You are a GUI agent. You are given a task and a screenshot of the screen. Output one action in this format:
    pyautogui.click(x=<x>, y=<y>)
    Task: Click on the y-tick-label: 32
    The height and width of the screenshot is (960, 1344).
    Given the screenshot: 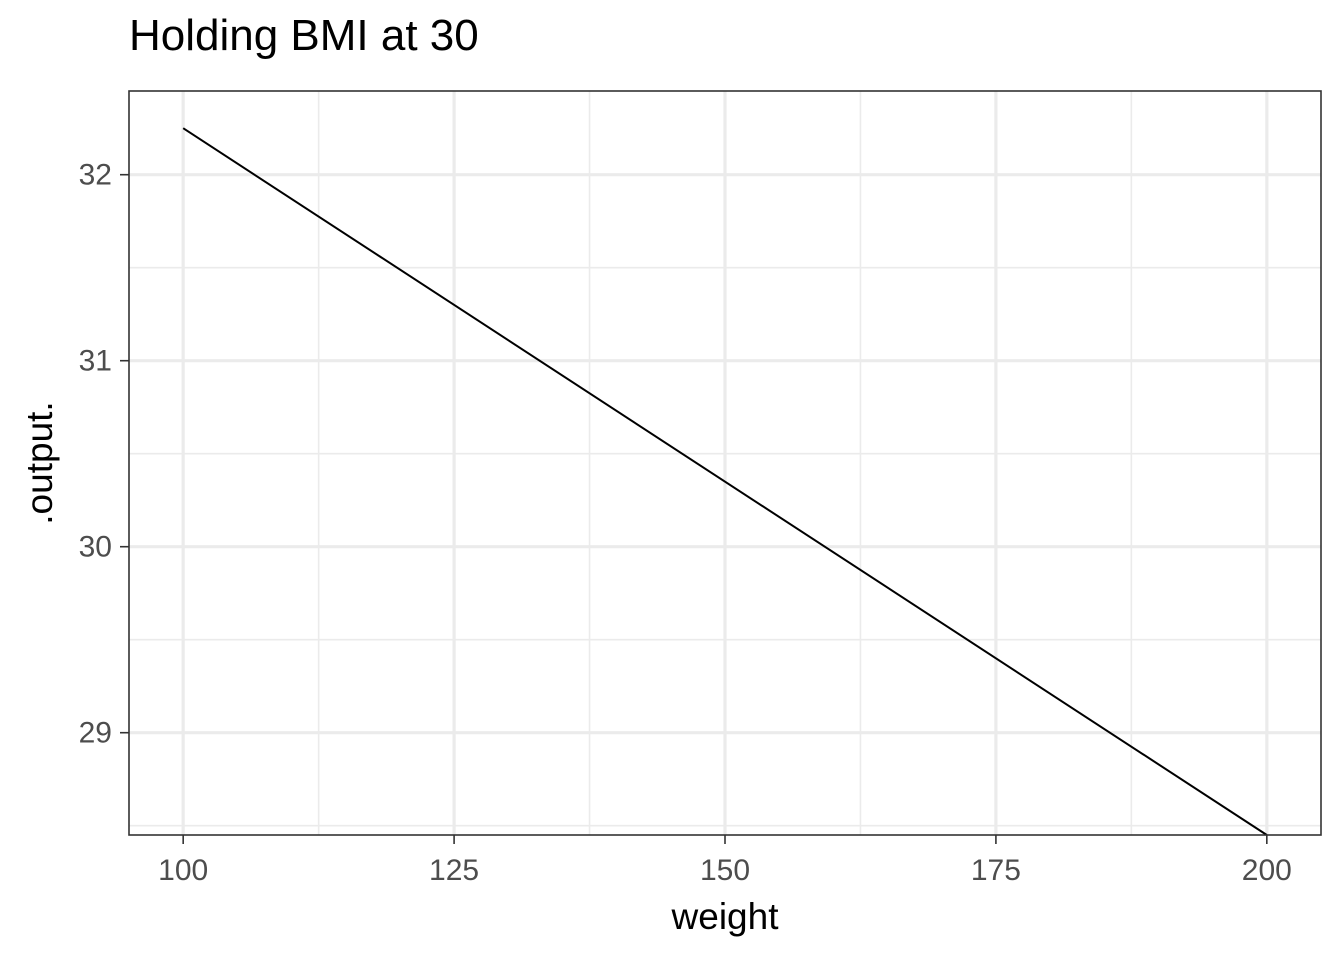 What is the action you would take?
    pyautogui.click(x=95, y=175)
    